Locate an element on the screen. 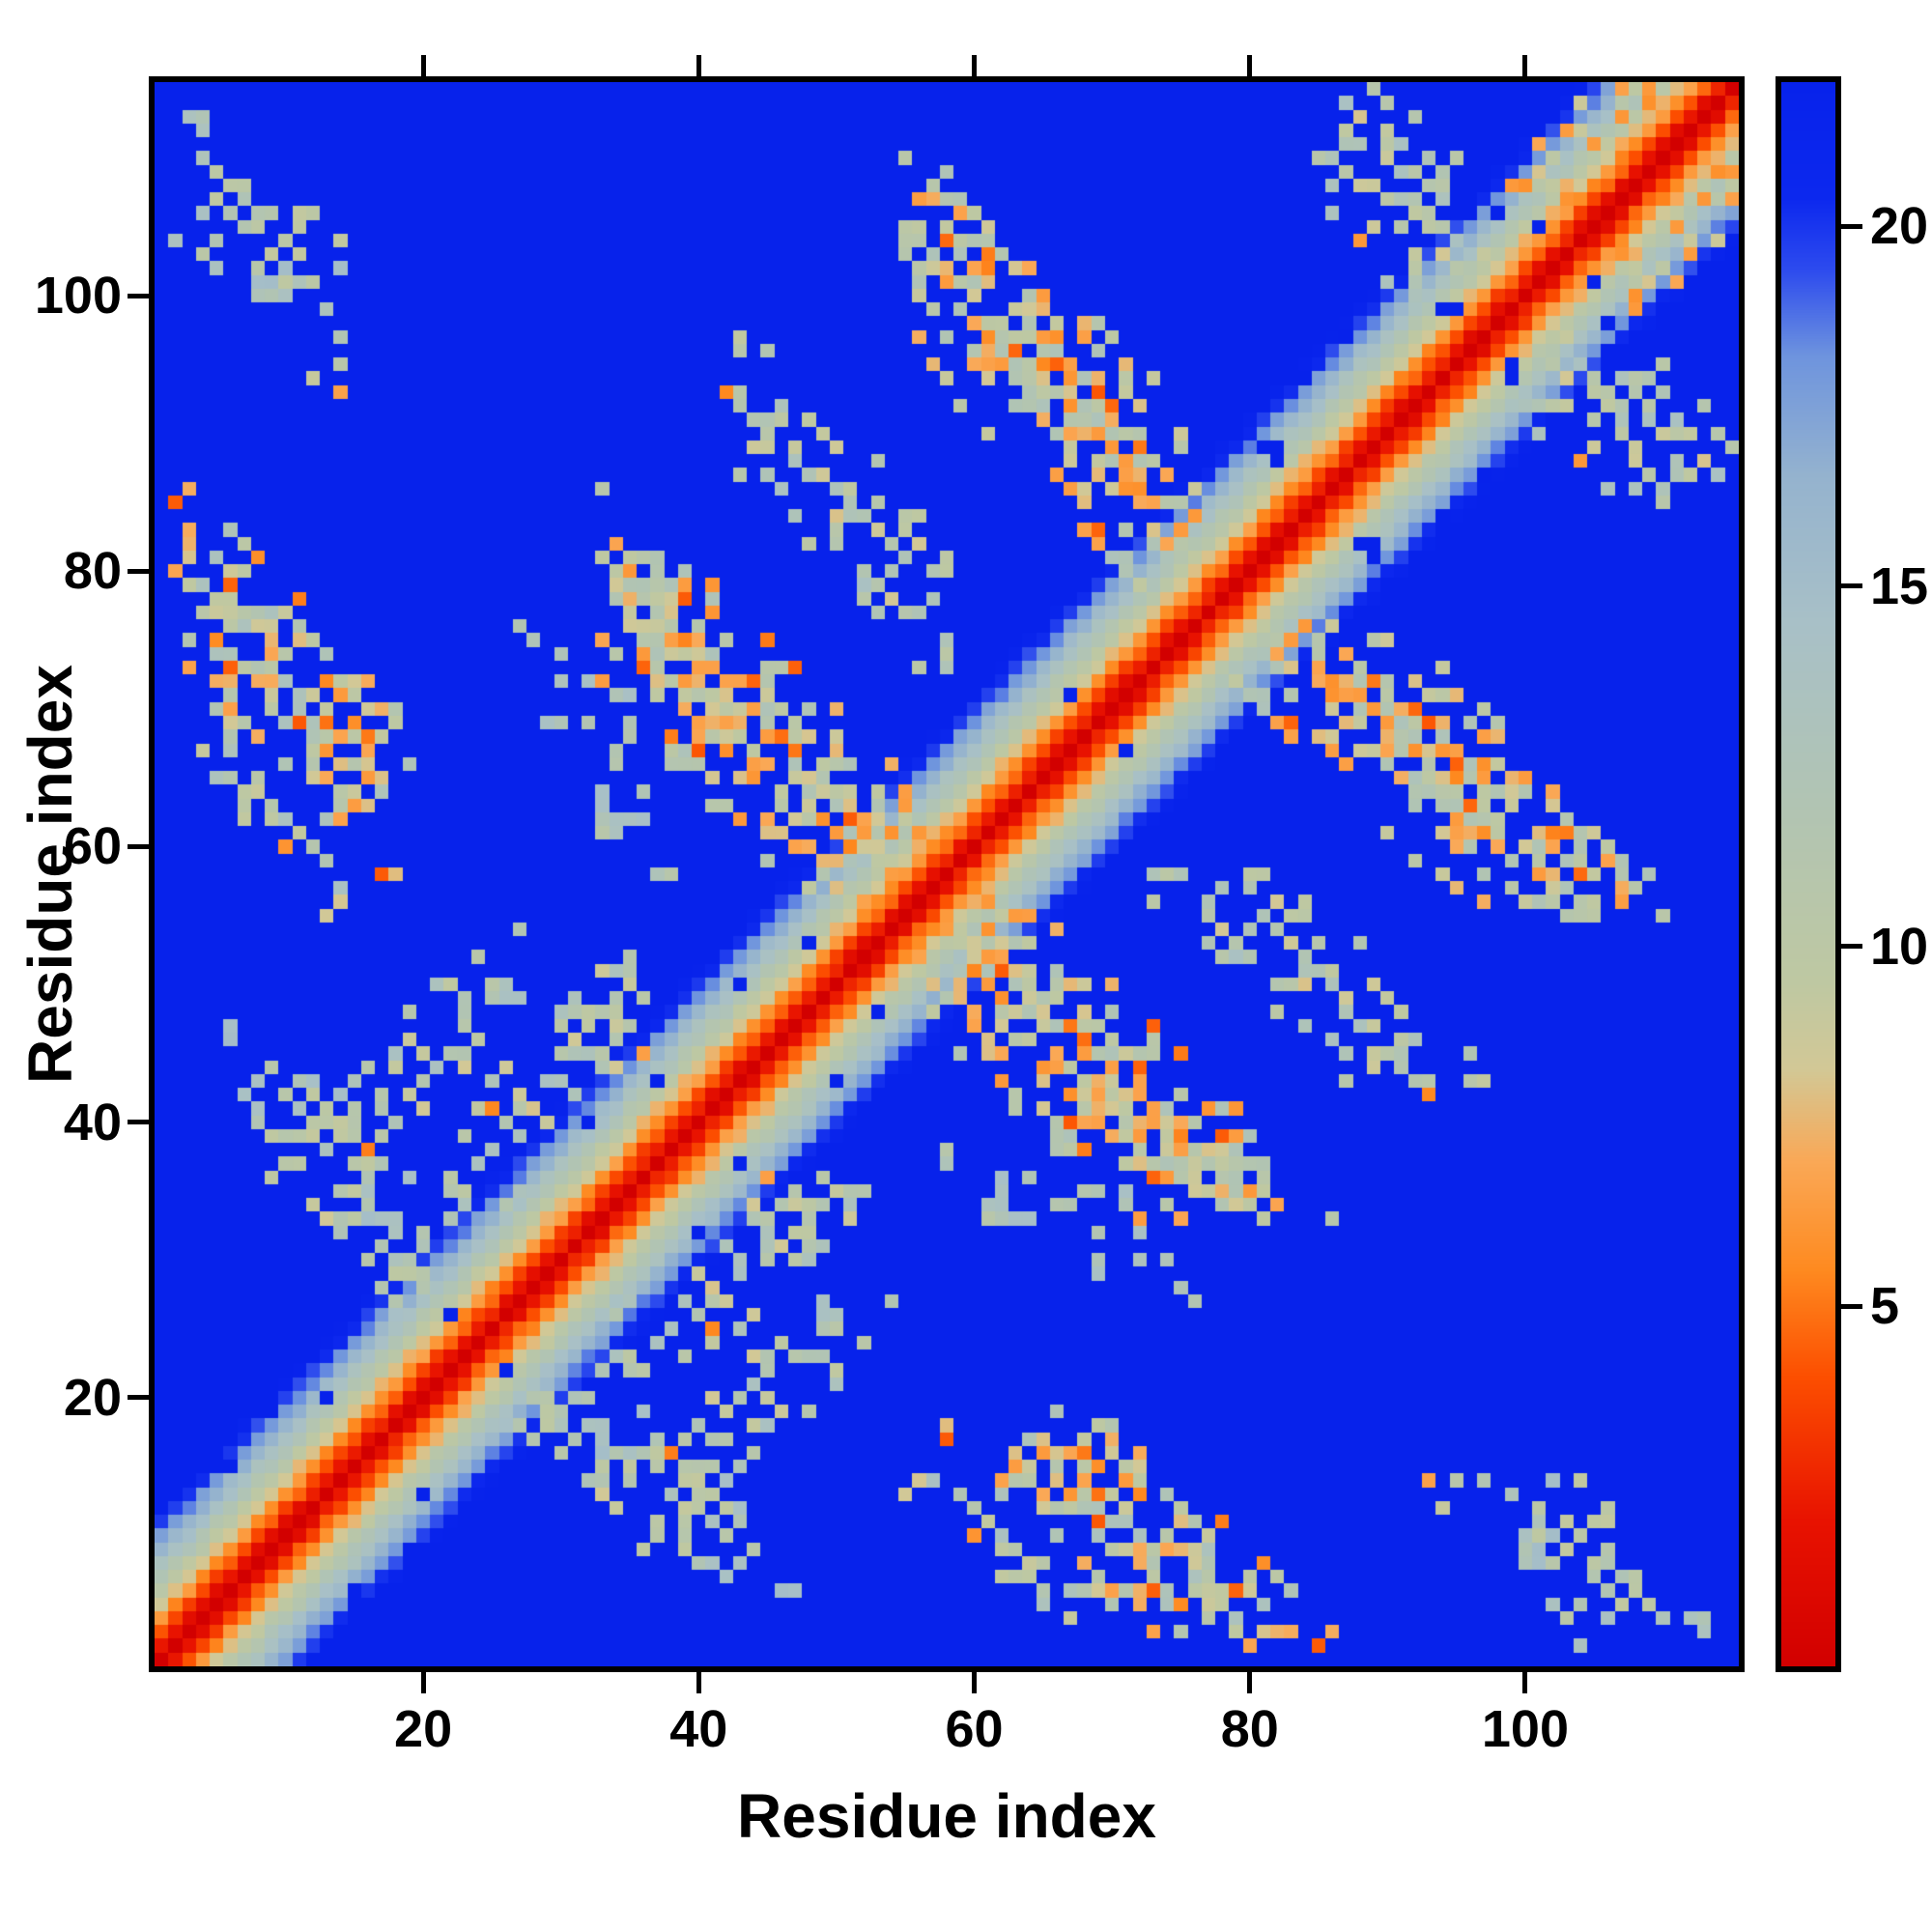  colorbar-tick-label: 15 is located at coordinates (1899, 585).